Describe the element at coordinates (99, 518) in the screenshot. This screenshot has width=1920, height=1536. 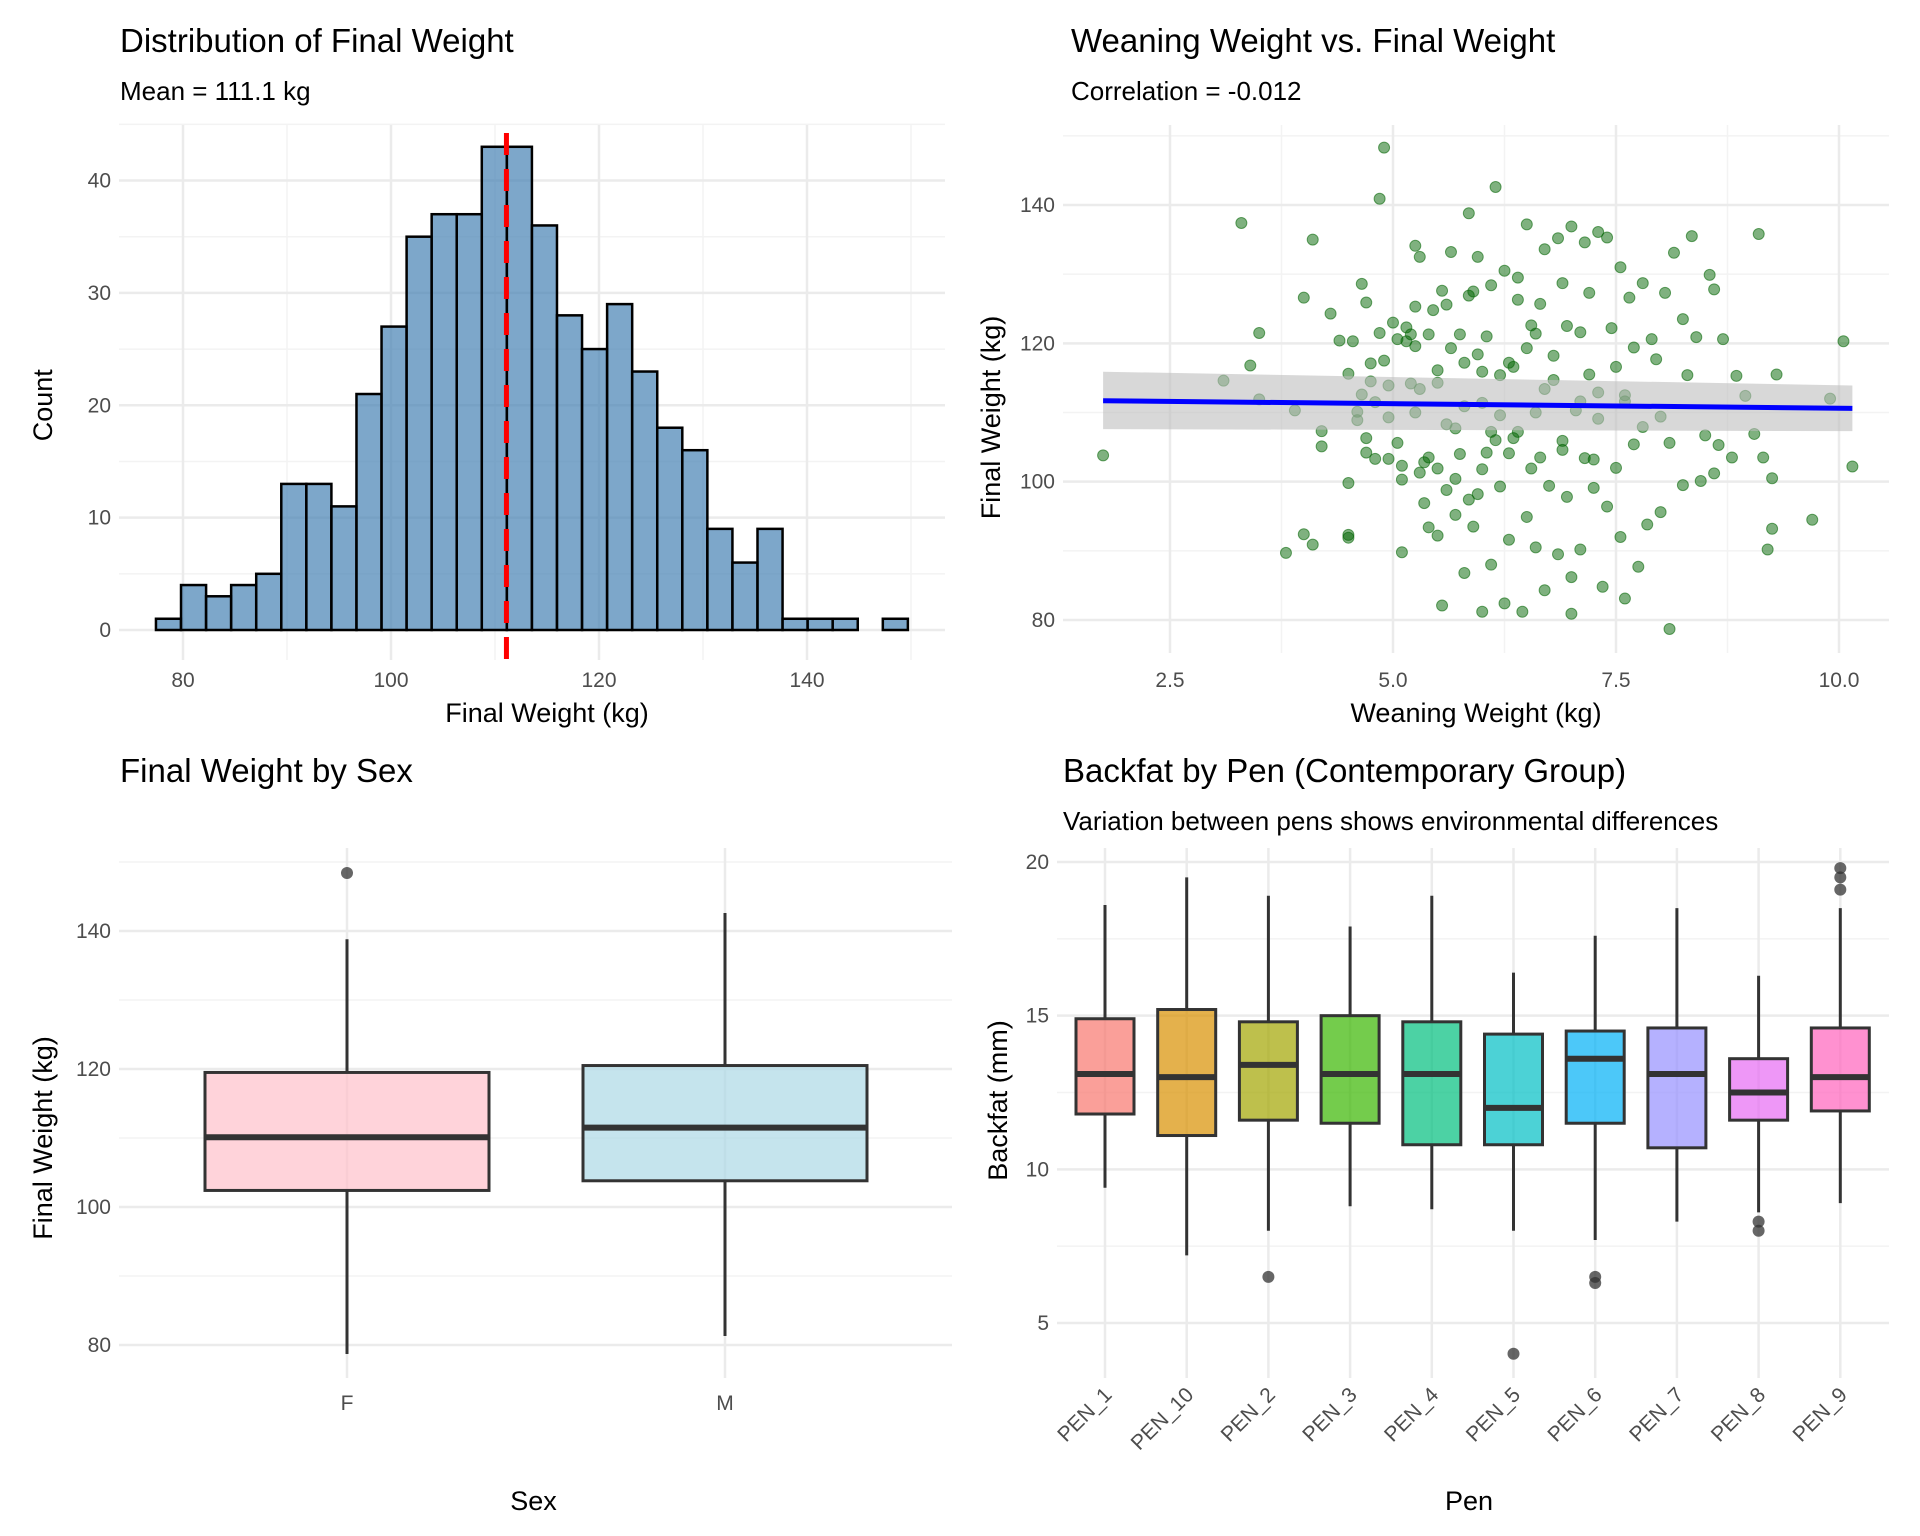
I see `y-tick-label: 10` at that location.